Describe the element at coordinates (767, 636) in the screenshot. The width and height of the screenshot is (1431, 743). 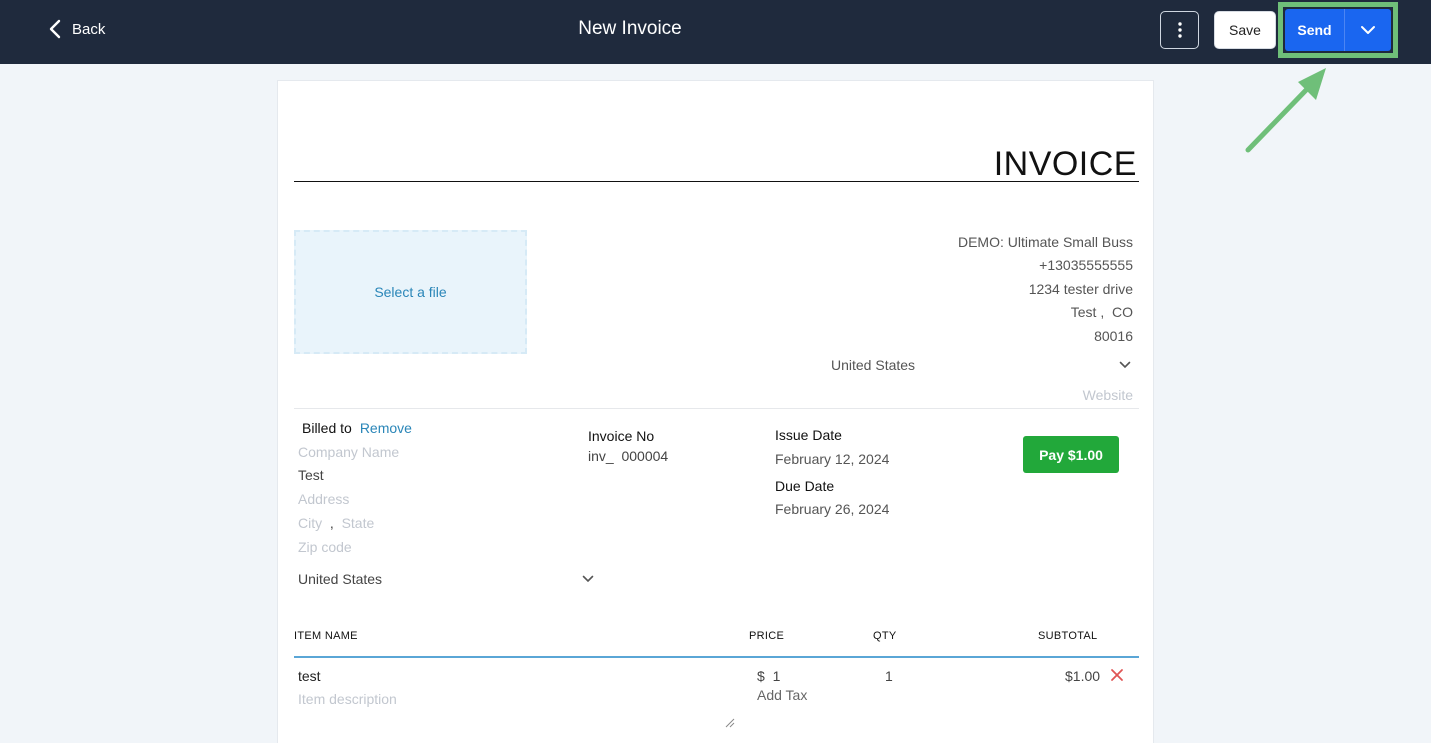
I see `price-header: PRICE` at that location.